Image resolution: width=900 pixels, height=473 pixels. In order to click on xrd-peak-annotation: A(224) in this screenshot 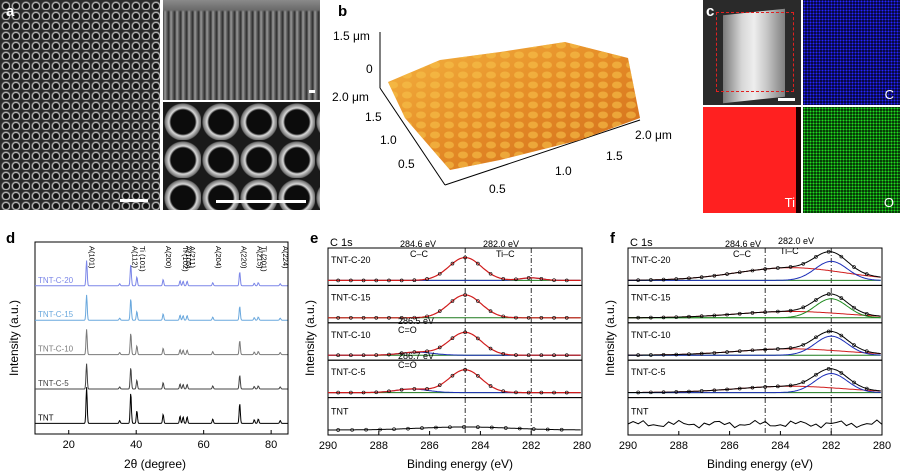, I will do `click(285, 257)`.